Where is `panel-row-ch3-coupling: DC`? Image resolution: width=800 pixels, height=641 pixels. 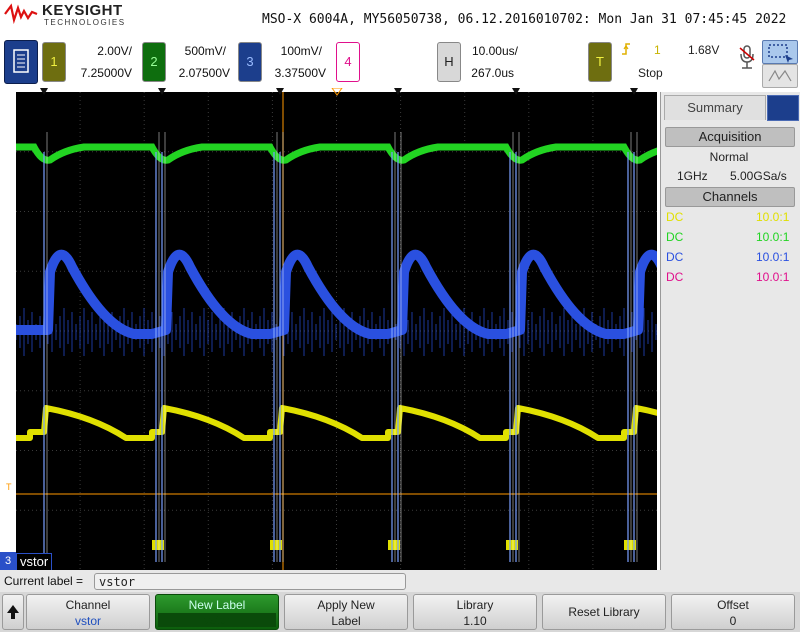 panel-row-ch3-coupling: DC is located at coordinates (675, 257).